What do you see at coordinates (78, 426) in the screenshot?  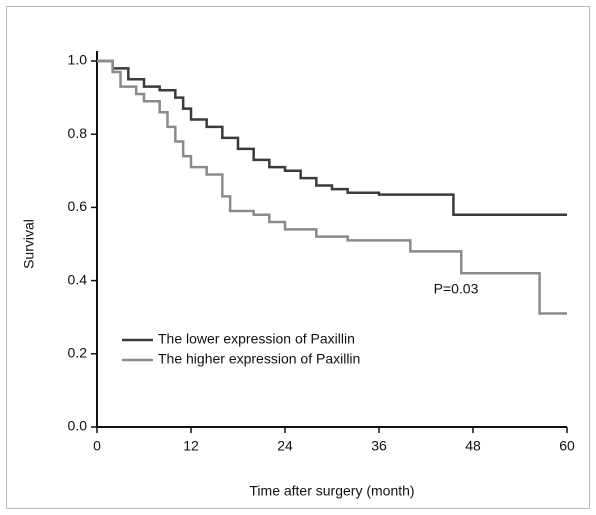 I see `y-tick-label: 0.0` at bounding box center [78, 426].